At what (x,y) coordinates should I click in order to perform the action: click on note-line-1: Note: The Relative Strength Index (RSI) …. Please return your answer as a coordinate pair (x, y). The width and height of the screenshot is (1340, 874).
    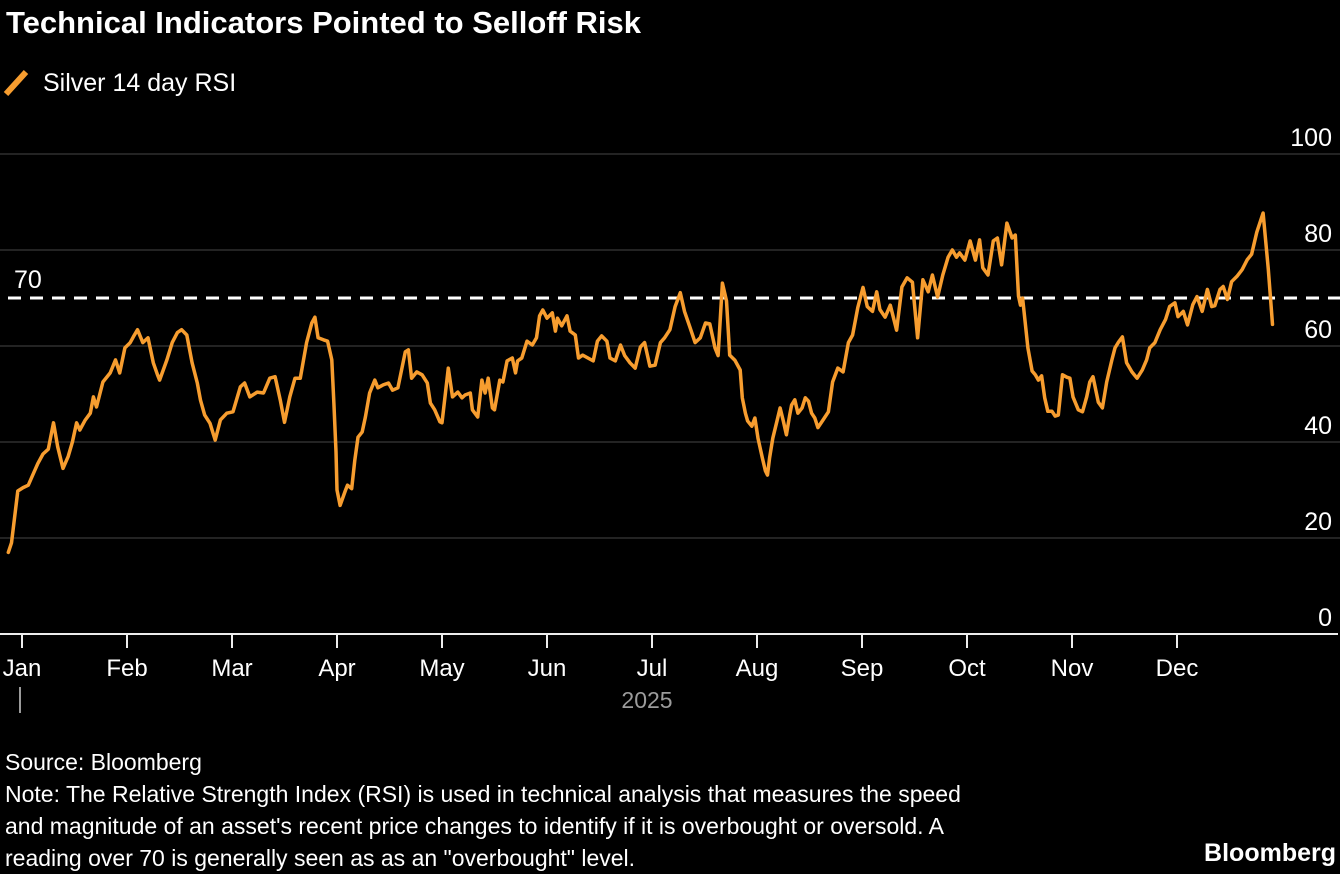
    Looking at the image, I should click on (483, 794).